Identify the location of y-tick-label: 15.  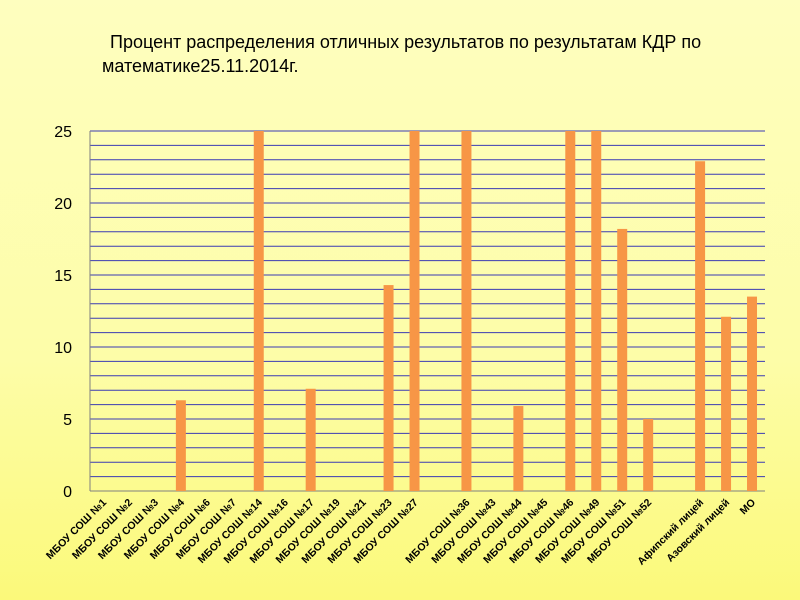
(63, 276).